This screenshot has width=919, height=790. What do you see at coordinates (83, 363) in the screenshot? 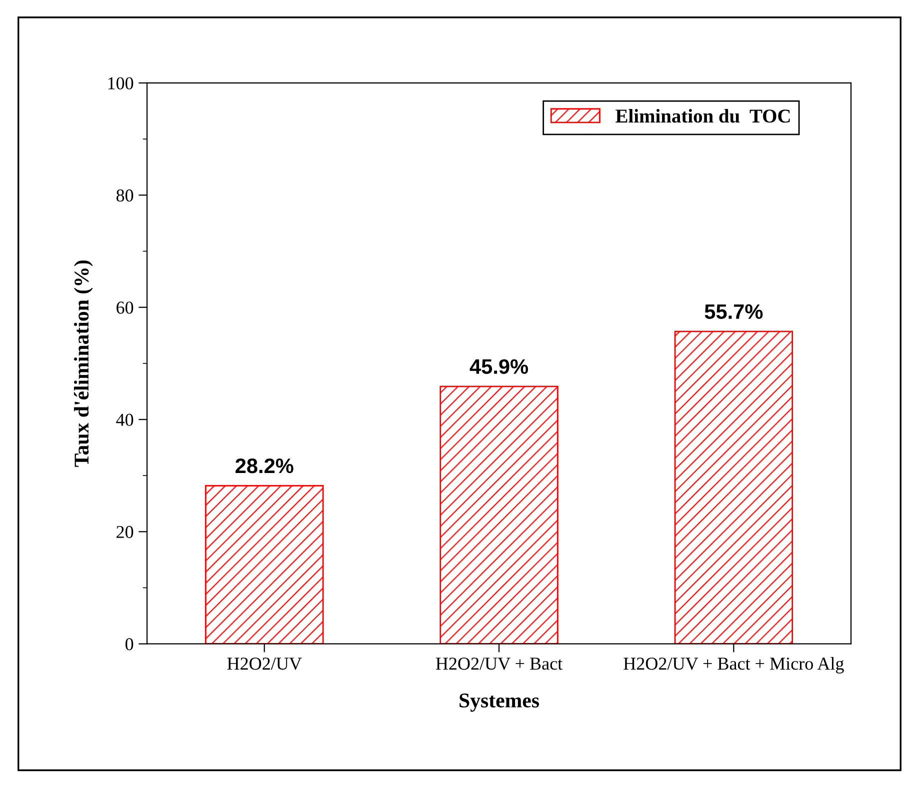
I see `y-axis-title: Taux d'élimination (%)` at bounding box center [83, 363].